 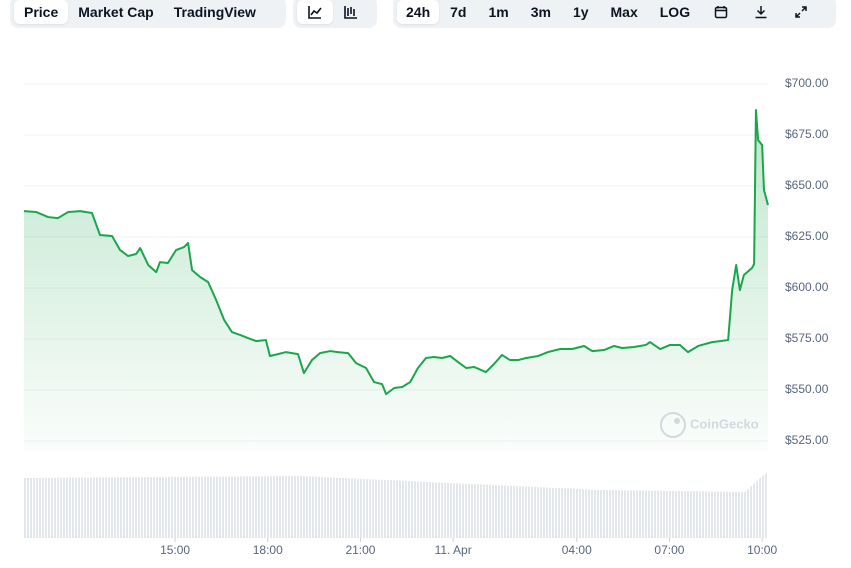 I want to click on y-tick-label: $550.00, so click(x=807, y=389).